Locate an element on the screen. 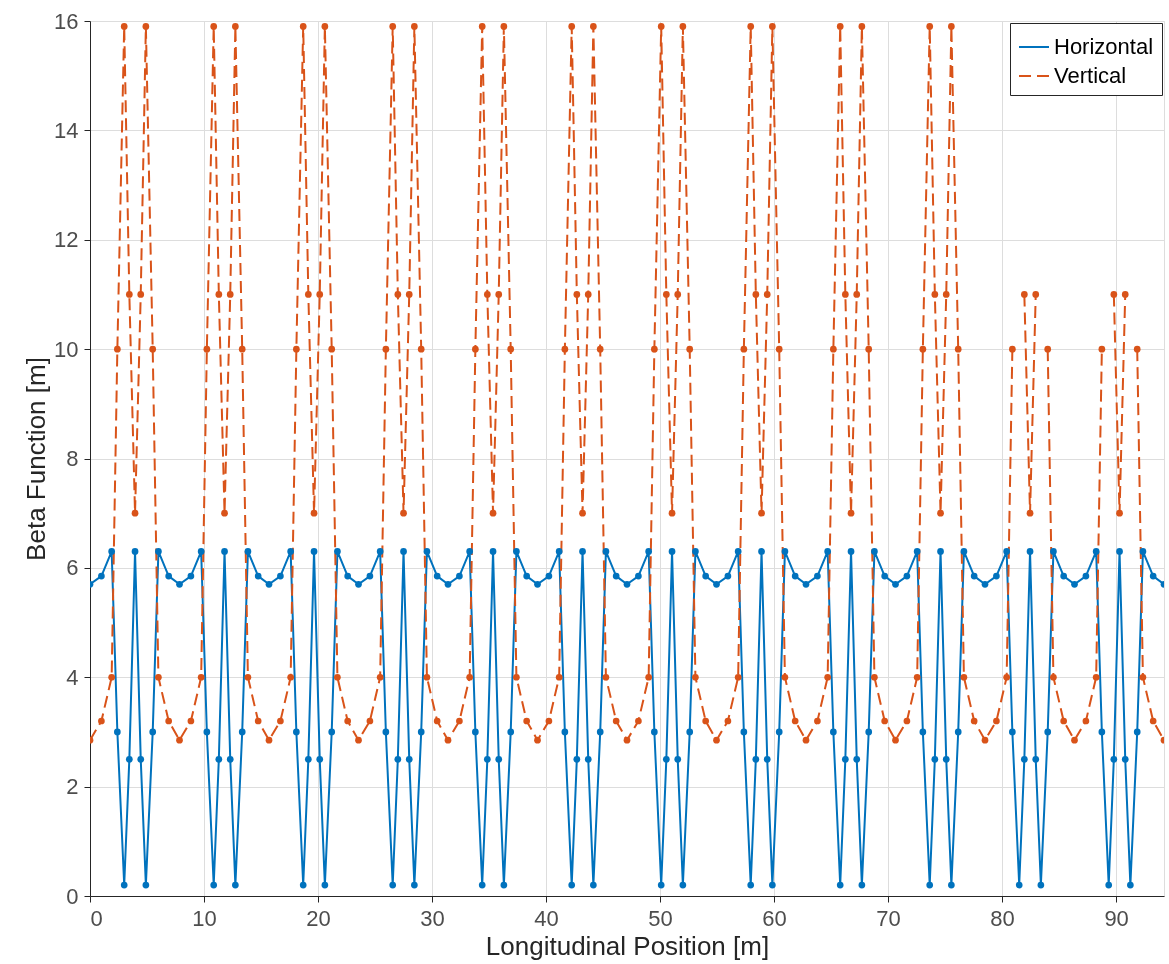 The image size is (1169, 964). legend-label: Vertical is located at coordinates (1090, 75).